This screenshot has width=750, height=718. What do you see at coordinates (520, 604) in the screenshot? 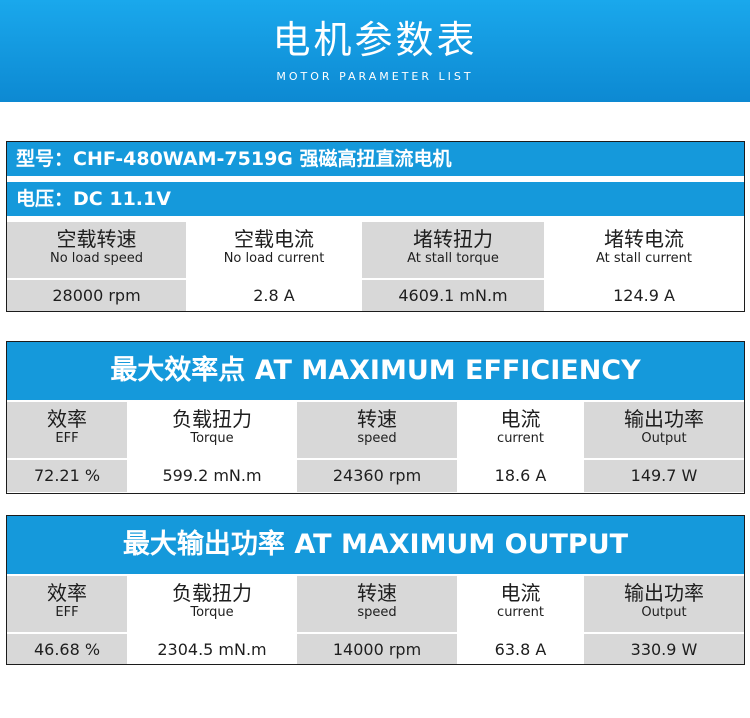
I see `out-header-current: 电流 current` at bounding box center [520, 604].